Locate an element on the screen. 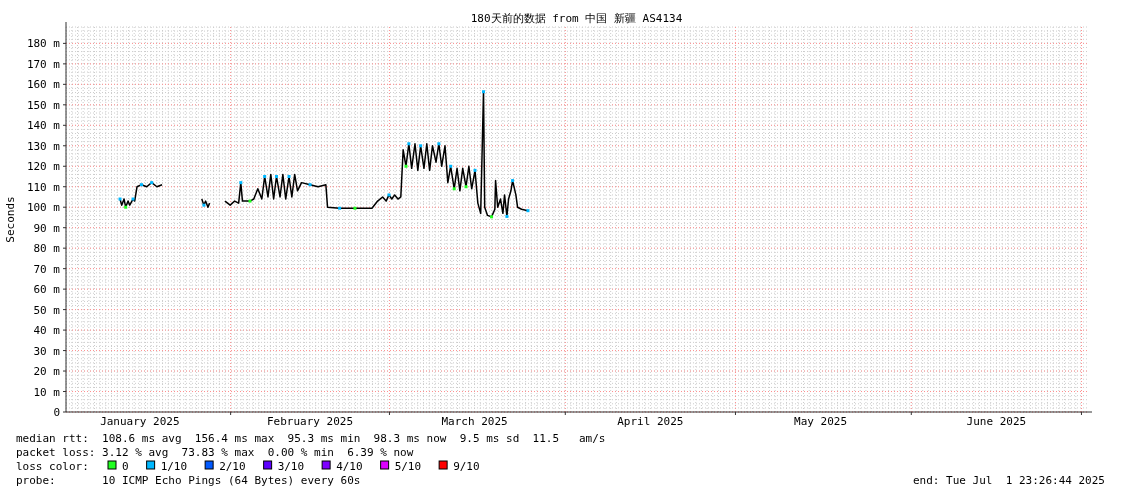 The image size is (1121, 494). legend-label: 1/10 is located at coordinates (174, 466).